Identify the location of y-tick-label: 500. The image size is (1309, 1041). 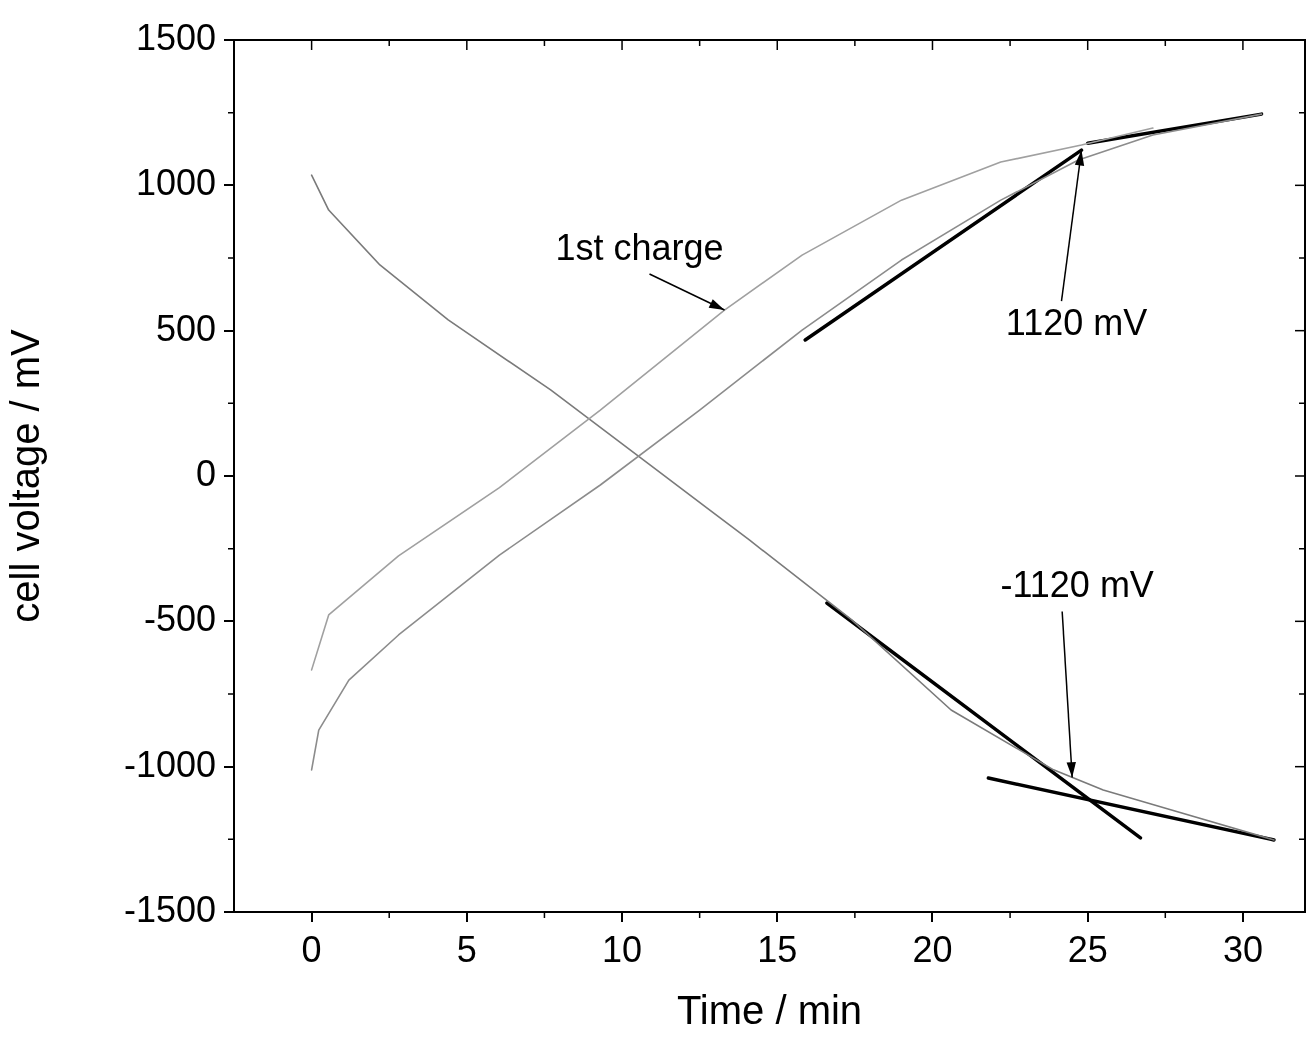
(185, 328).